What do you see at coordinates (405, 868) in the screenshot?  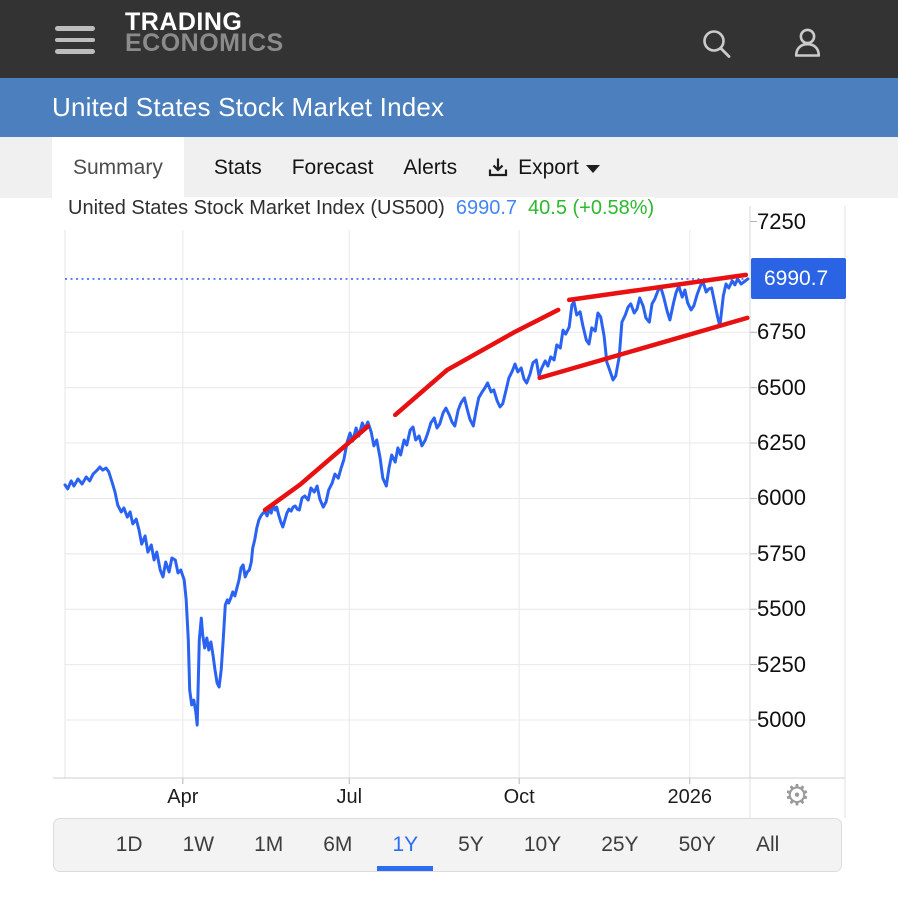 I see `active-range-underline` at bounding box center [405, 868].